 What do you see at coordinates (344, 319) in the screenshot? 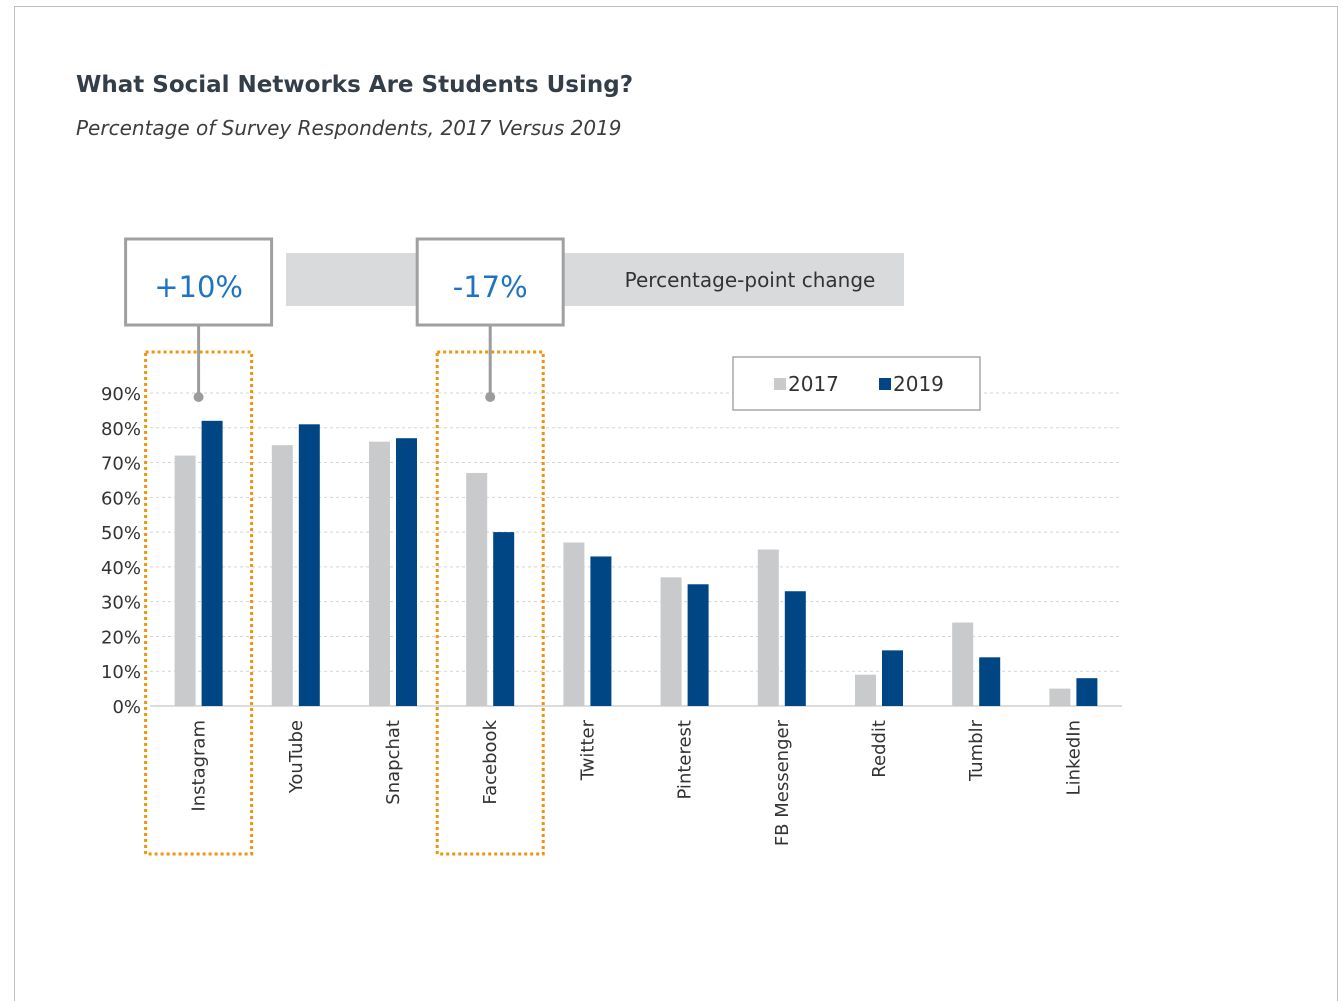
I see `change-callouts: +10% -17%` at bounding box center [344, 319].